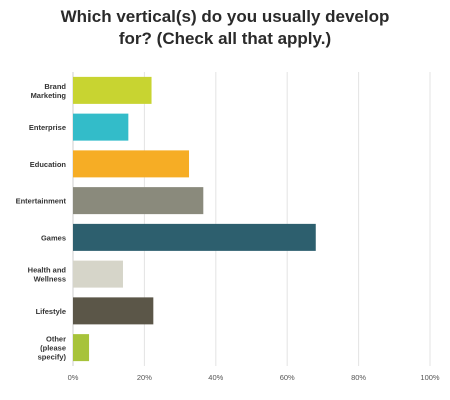 This screenshot has height=400, width=450. What do you see at coordinates (430, 377) in the screenshot?
I see `x-tick-label: 100%` at bounding box center [430, 377].